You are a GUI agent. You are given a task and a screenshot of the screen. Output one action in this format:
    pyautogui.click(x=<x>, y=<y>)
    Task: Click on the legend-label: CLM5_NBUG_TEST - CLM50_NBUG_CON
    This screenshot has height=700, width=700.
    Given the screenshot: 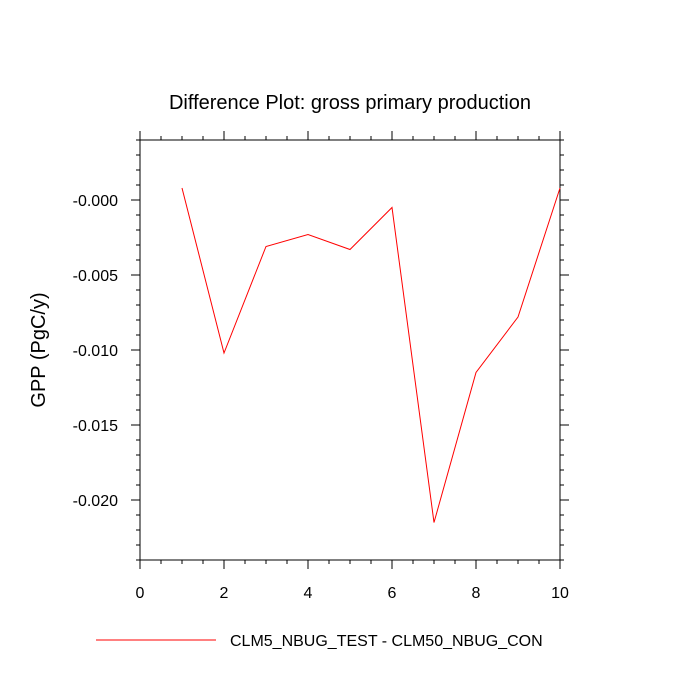 What is the action you would take?
    pyautogui.click(x=386, y=641)
    